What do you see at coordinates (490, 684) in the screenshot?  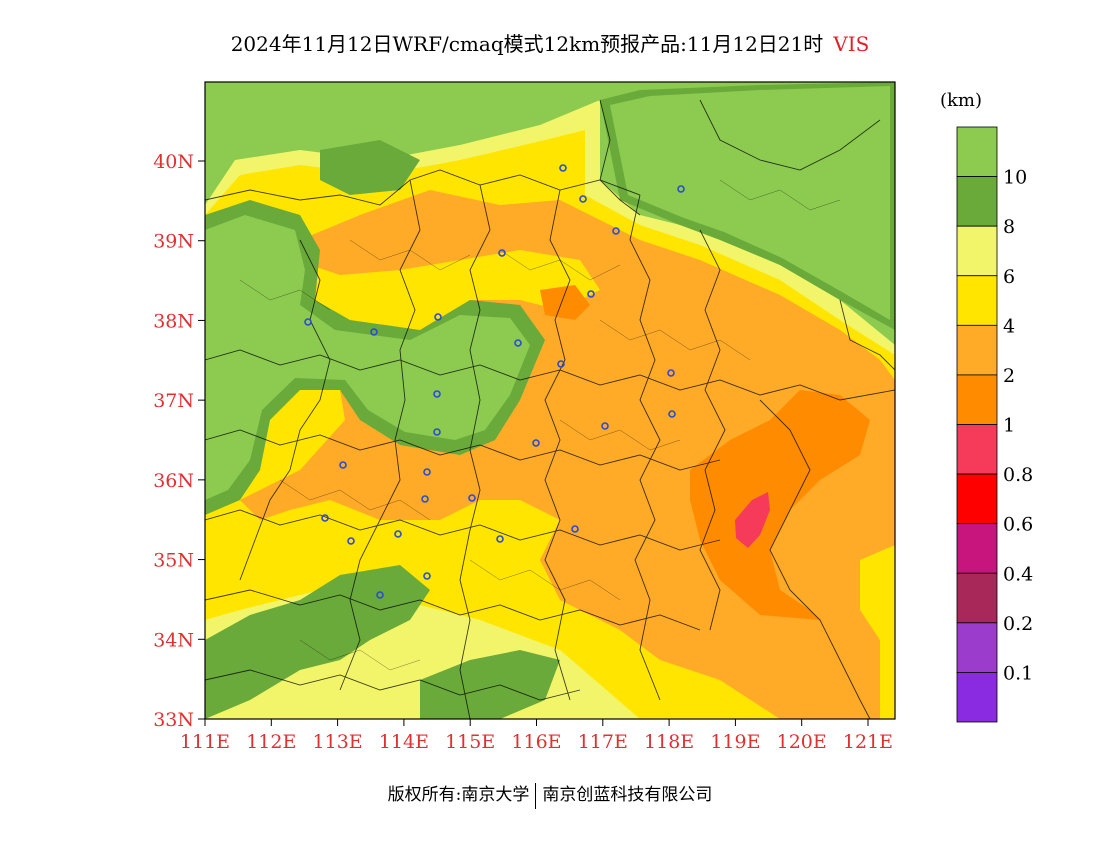 I see `vis-band-8-10-southeast` at bounding box center [490, 684].